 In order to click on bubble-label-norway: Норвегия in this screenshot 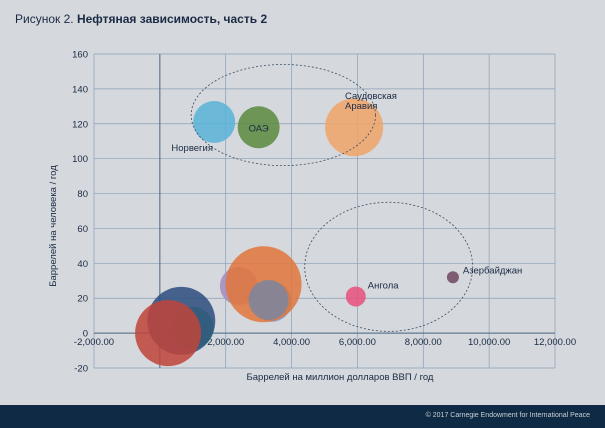, I will do `click(192, 148)`.